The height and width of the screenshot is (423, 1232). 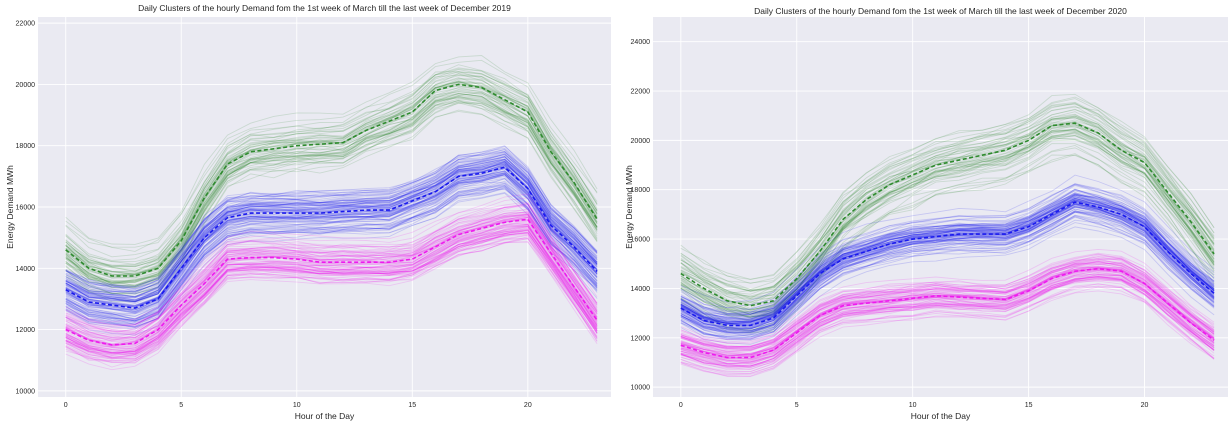 What do you see at coordinates (297, 405) in the screenshot?
I see `x-tick-label: 10` at bounding box center [297, 405].